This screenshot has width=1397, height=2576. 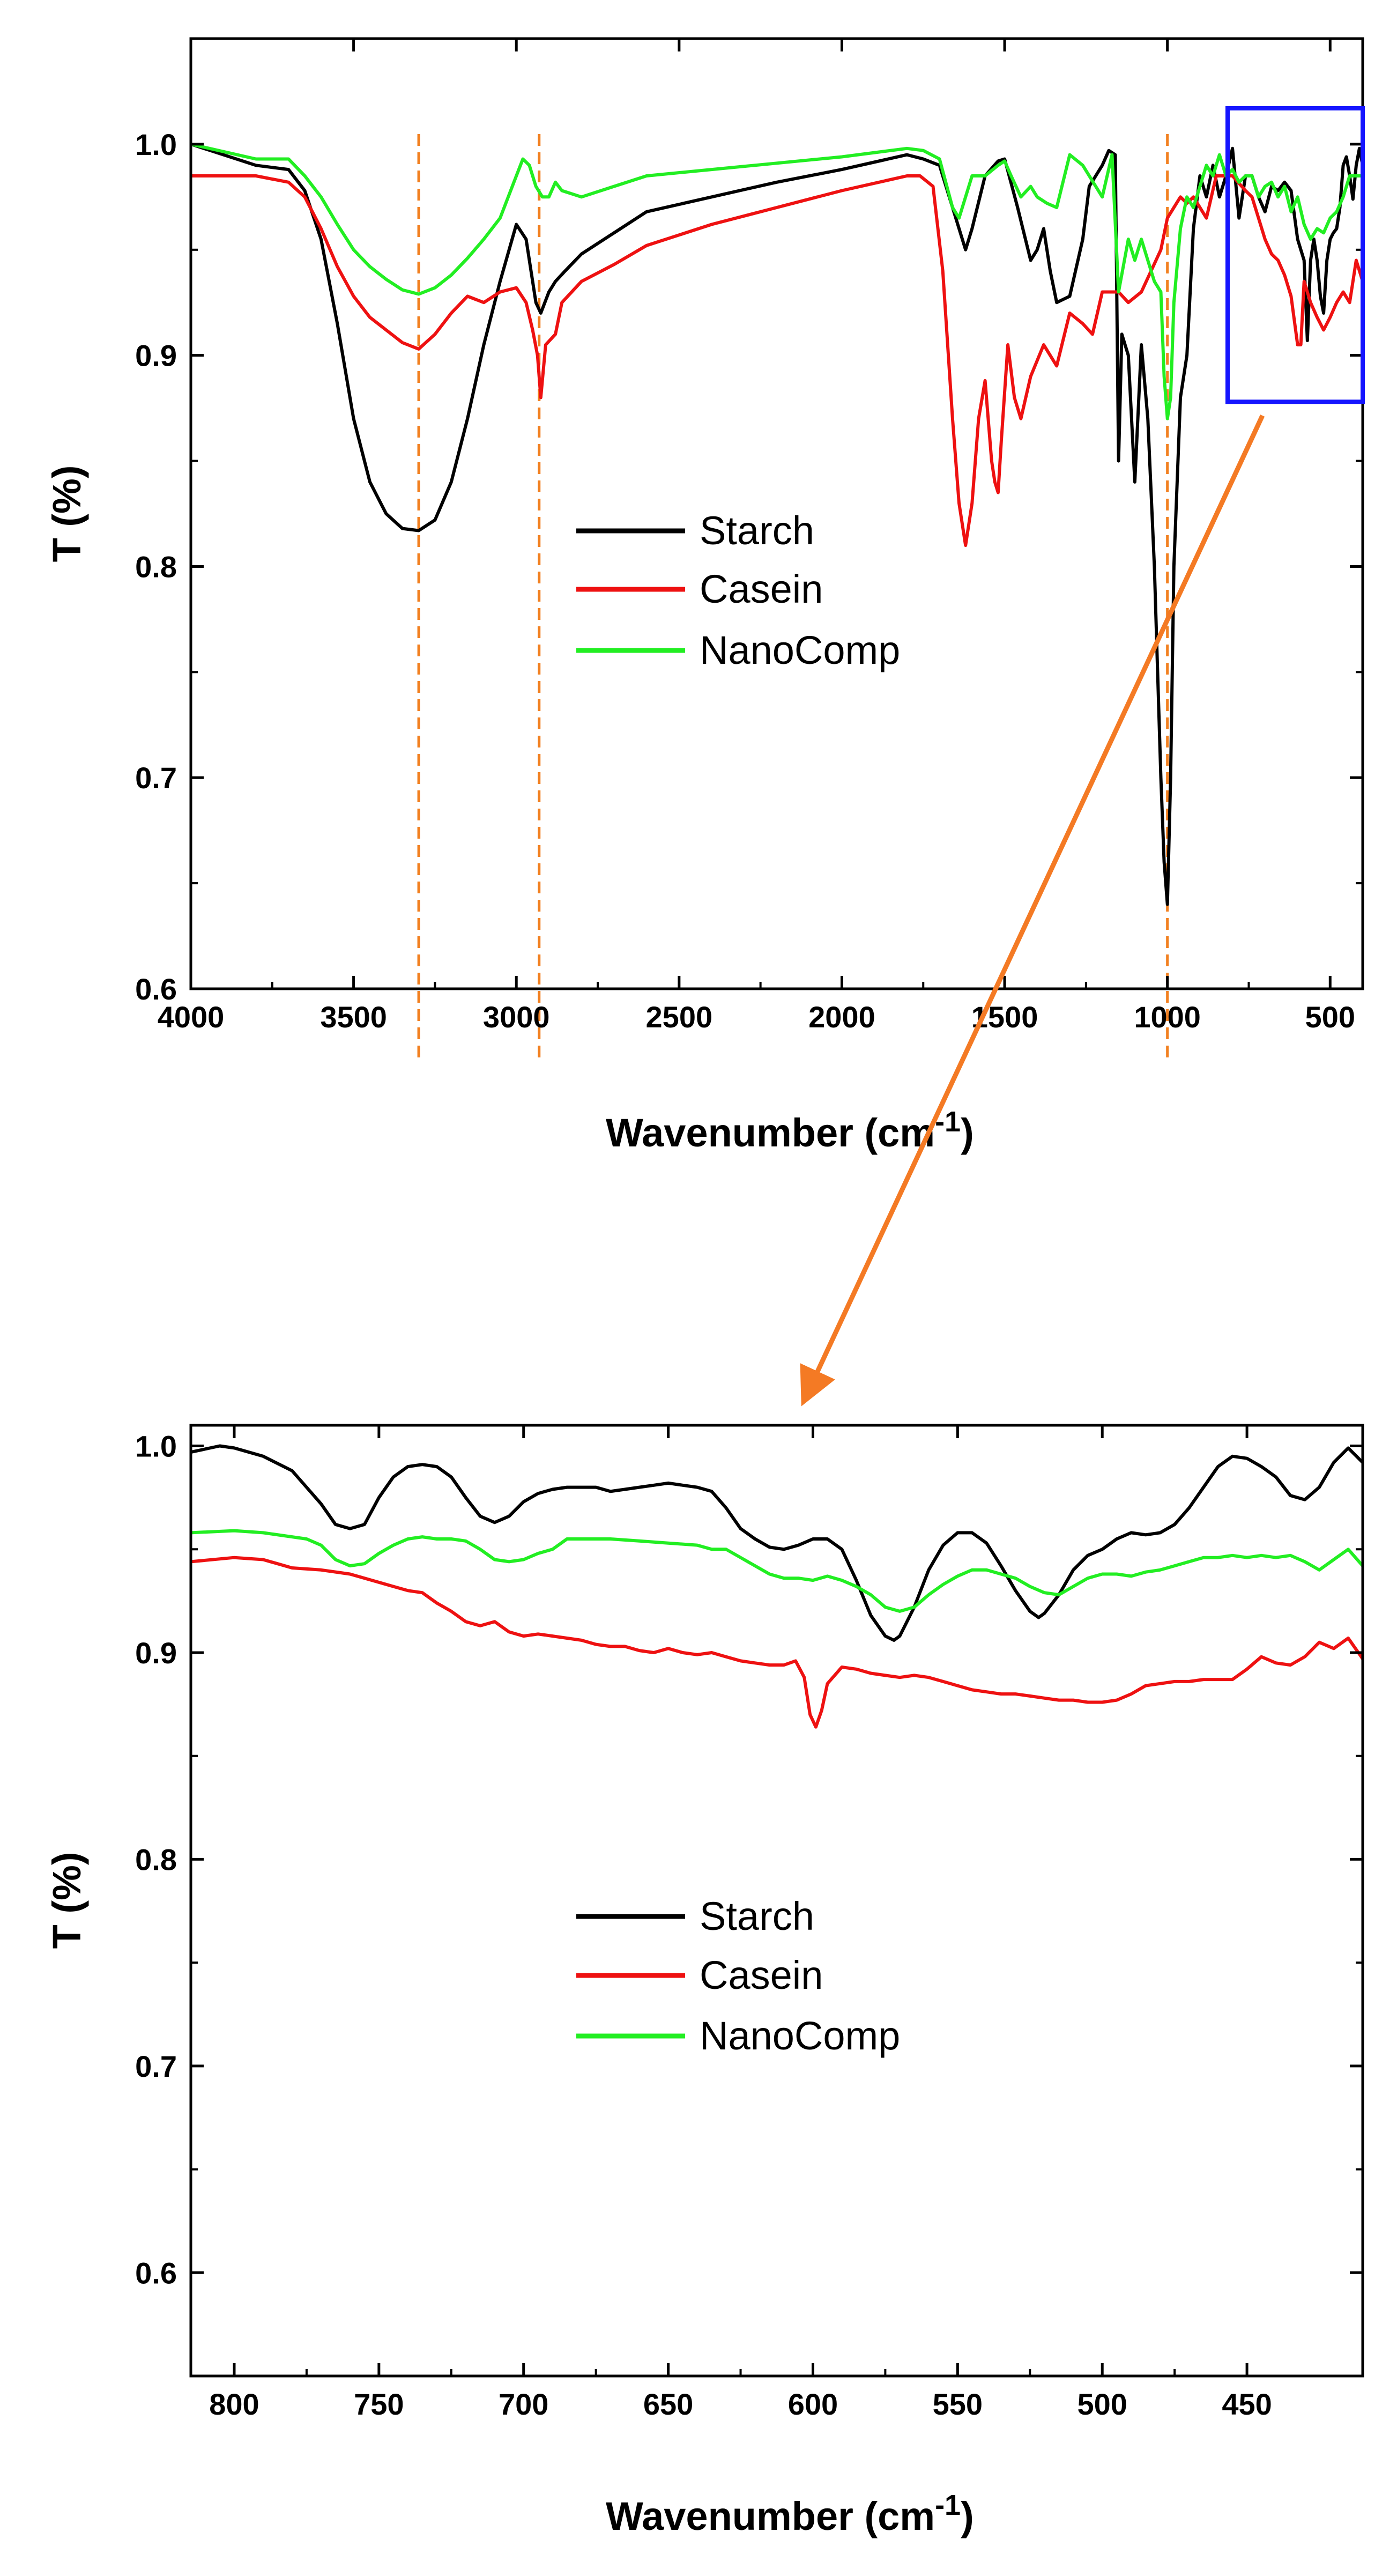 What do you see at coordinates (379, 2404) in the screenshot?
I see `x-tick-label-zoom: 750` at bounding box center [379, 2404].